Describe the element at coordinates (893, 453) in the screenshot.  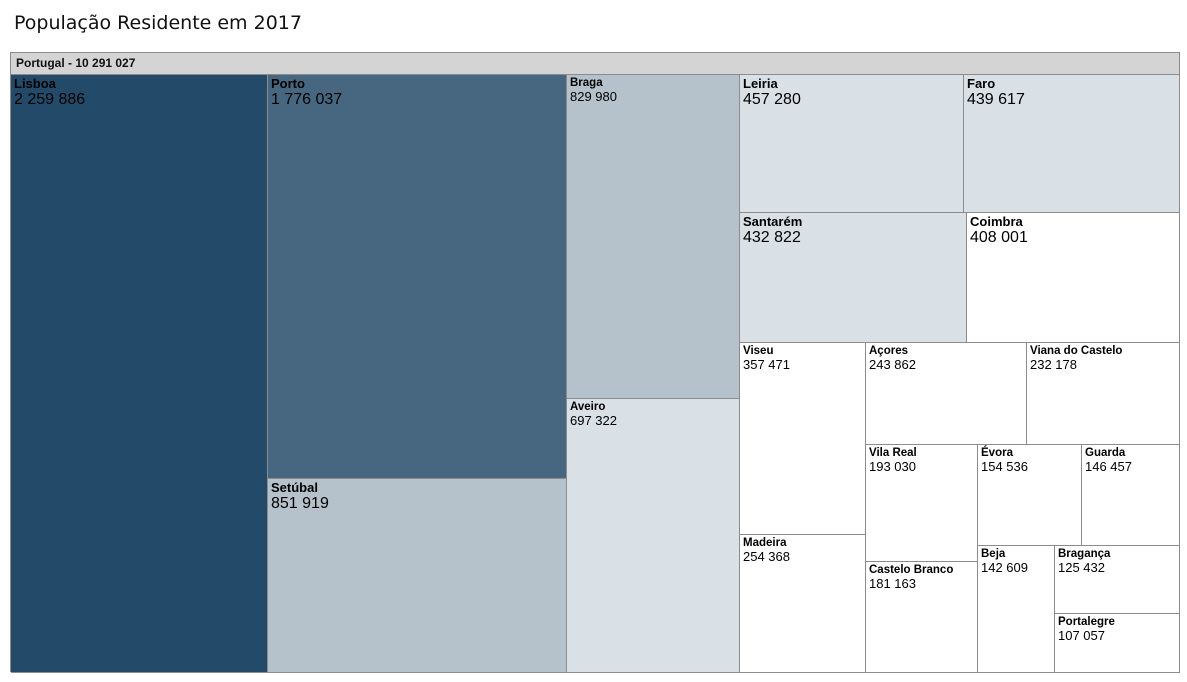
I see `tile-label: Vila Real` at that location.